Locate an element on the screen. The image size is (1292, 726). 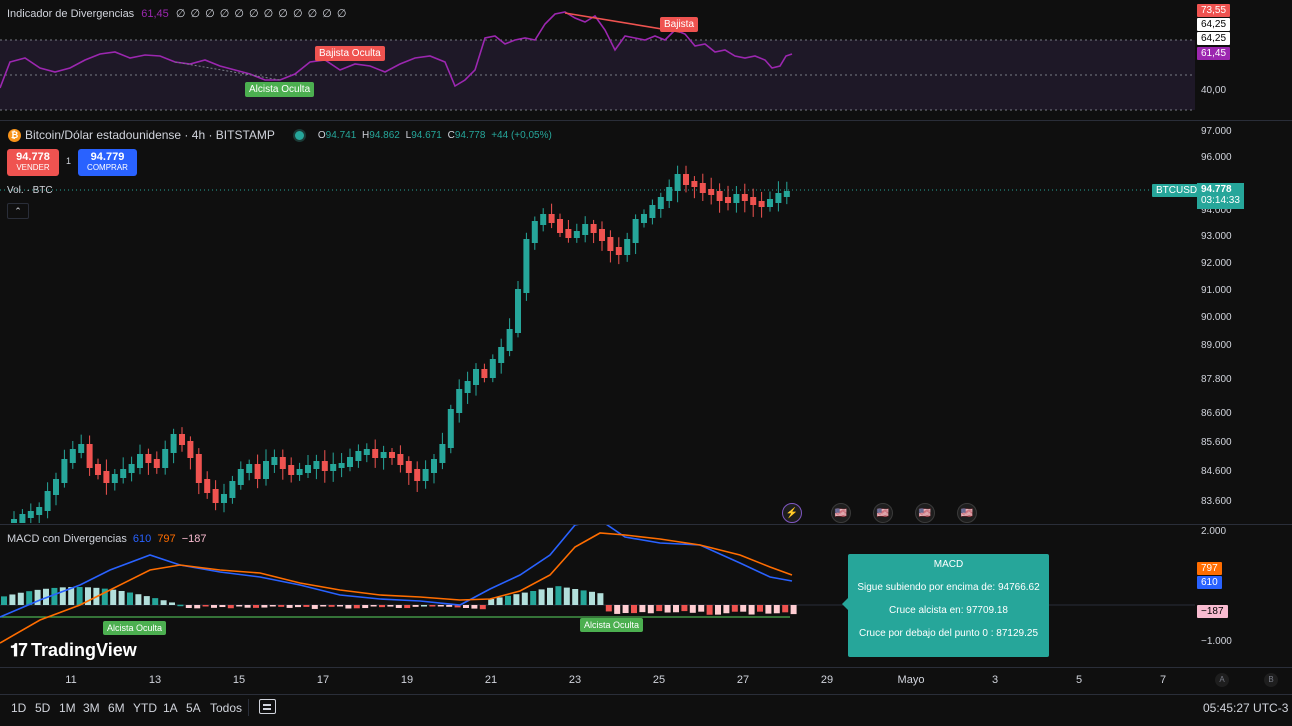
rsi-tag-64a: 64,25 is located at coordinates (1214, 24).